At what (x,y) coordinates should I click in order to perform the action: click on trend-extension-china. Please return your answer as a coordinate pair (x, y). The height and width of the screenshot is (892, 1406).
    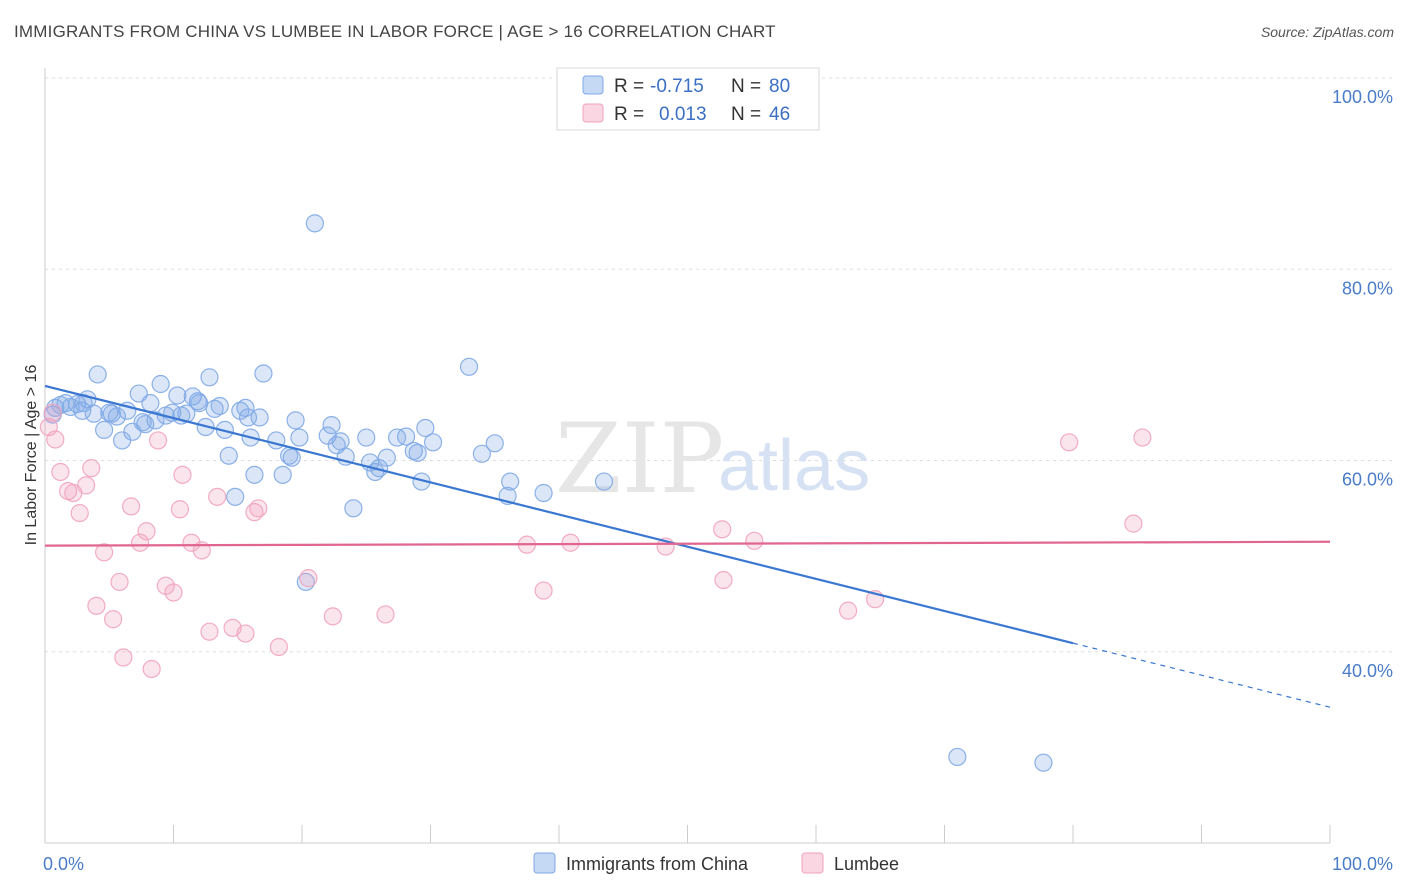
    Looking at the image, I should click on (1201, 675).